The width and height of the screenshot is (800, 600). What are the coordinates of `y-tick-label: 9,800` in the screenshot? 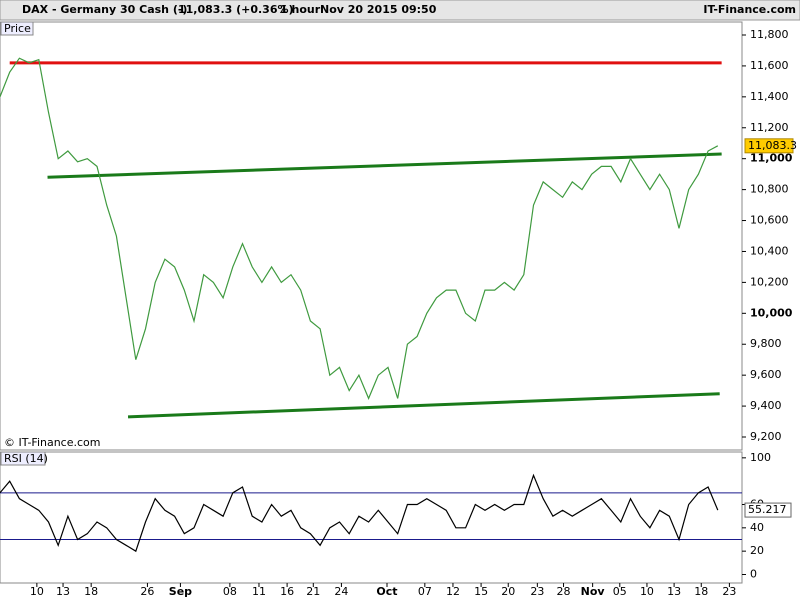 It's located at (766, 343).